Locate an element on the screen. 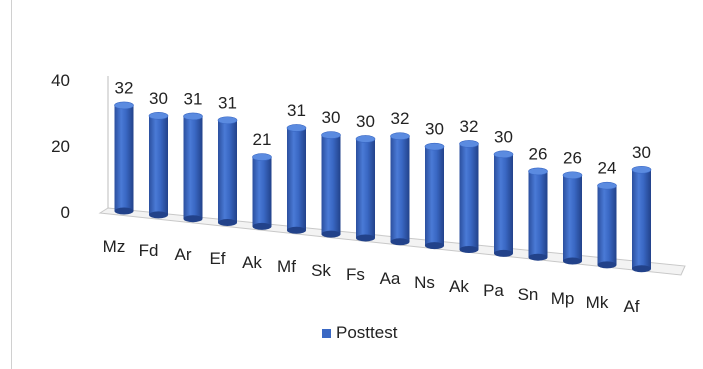 Image resolution: width=703 pixels, height=369 pixels. category-label: Sn is located at coordinates (528, 294).